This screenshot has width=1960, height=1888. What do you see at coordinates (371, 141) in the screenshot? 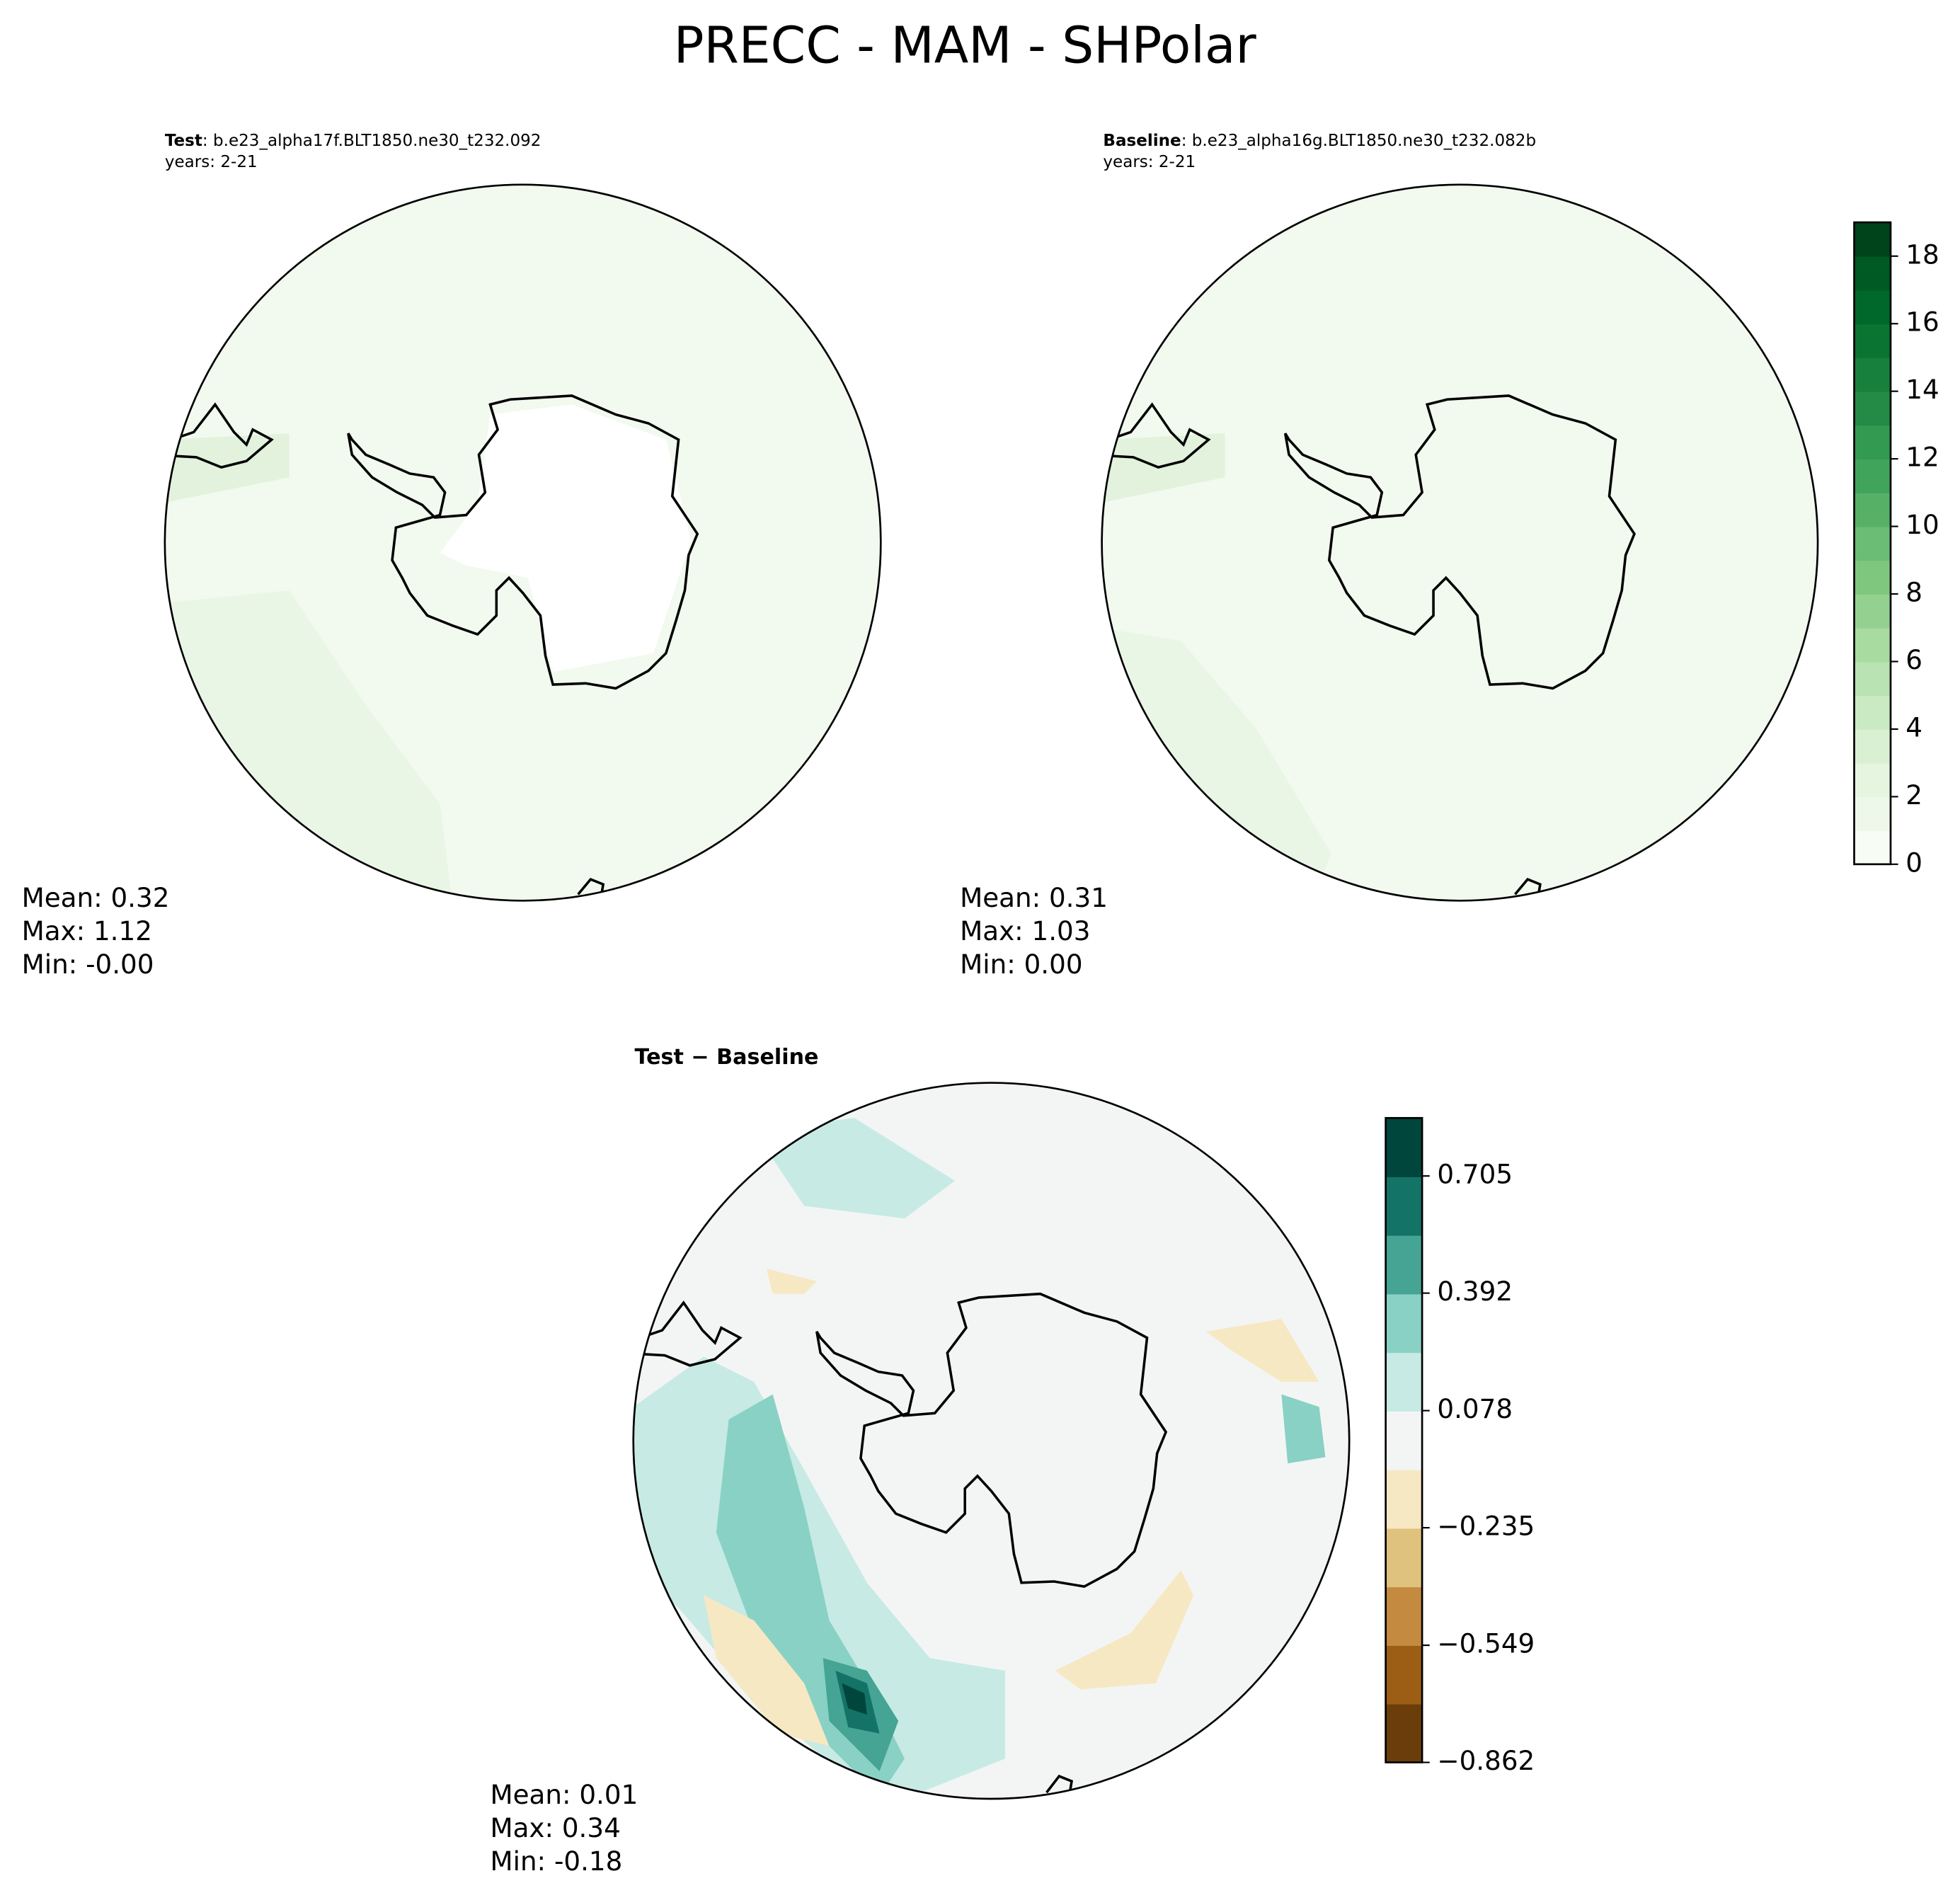
I see `panel-case: : b.e23_alpha17f.BLT1850.ne30_t232.092` at bounding box center [371, 141].